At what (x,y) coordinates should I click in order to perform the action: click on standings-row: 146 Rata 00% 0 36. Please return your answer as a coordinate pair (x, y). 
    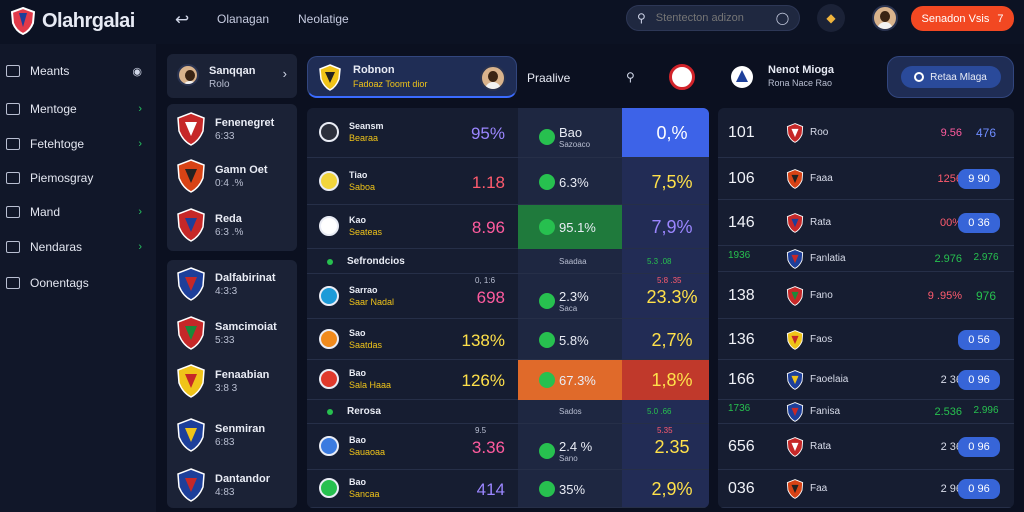
    Looking at the image, I should click on (866, 223).